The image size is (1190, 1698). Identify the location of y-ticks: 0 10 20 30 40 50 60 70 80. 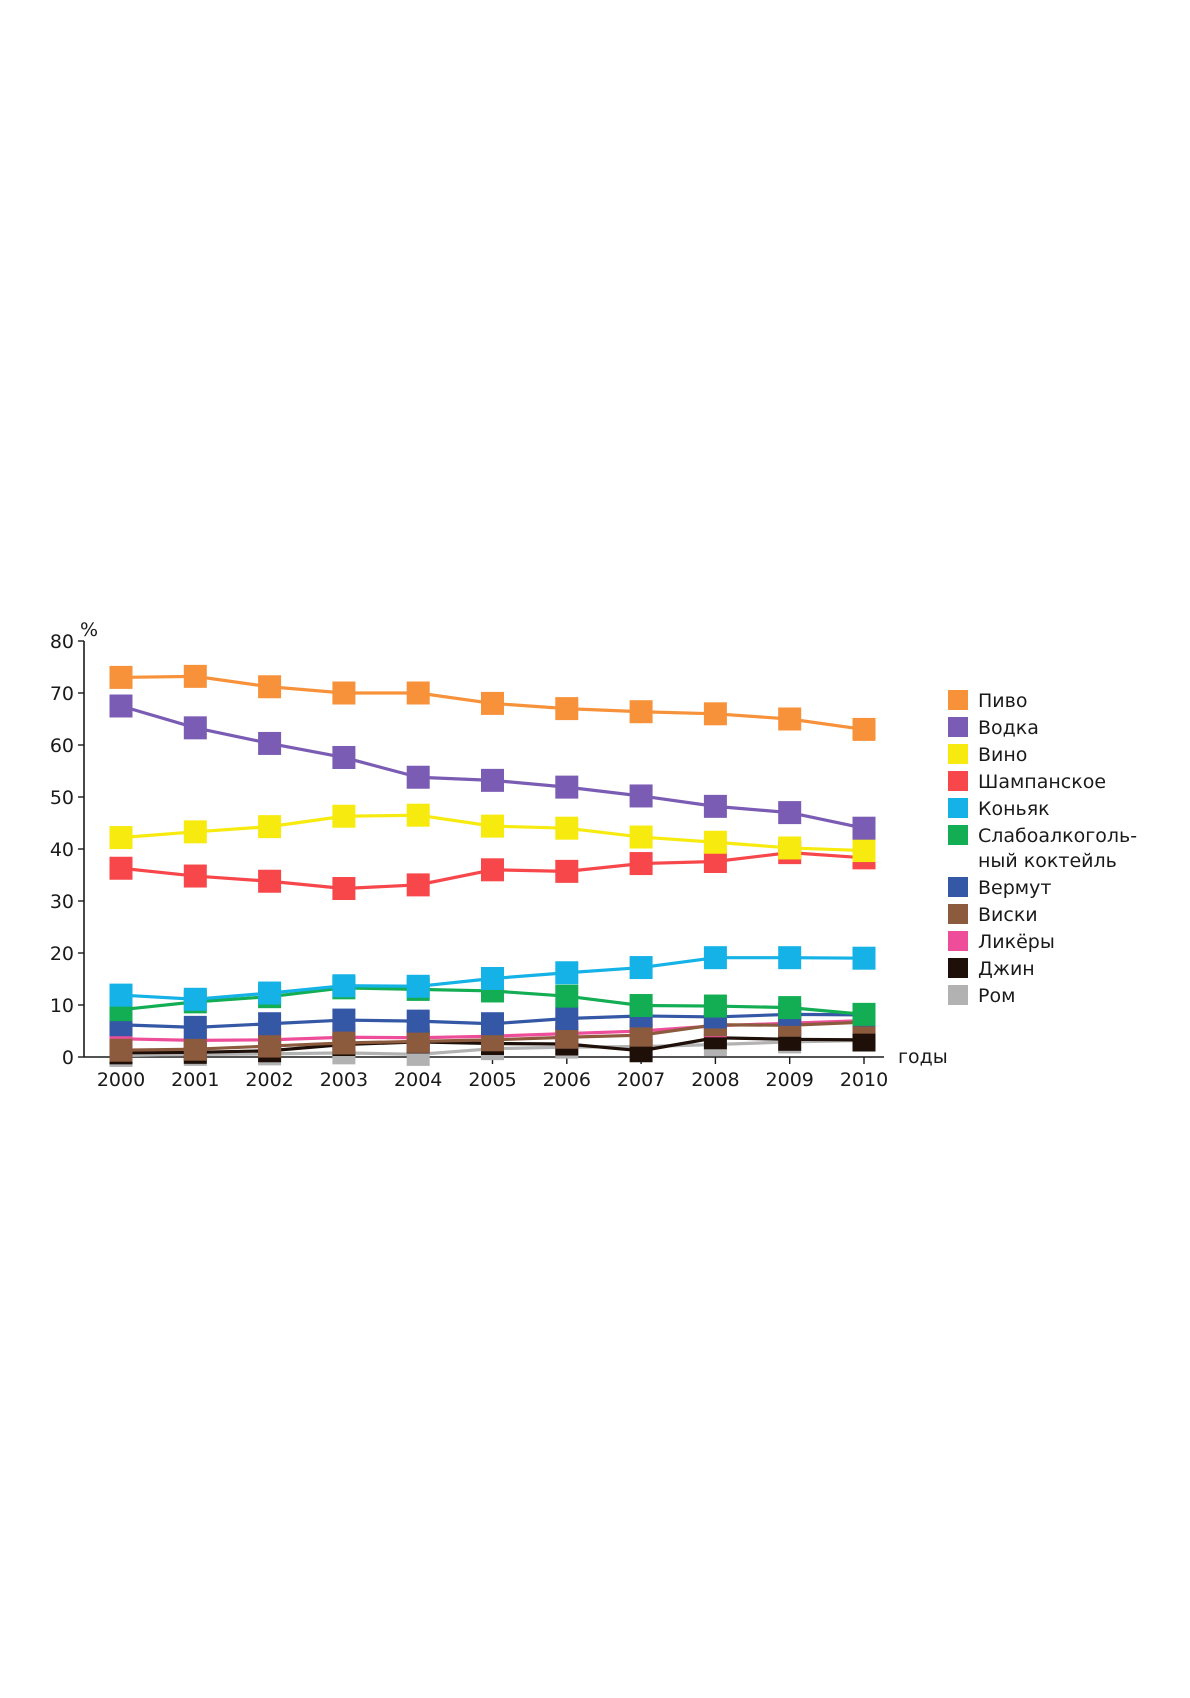
(67, 850).